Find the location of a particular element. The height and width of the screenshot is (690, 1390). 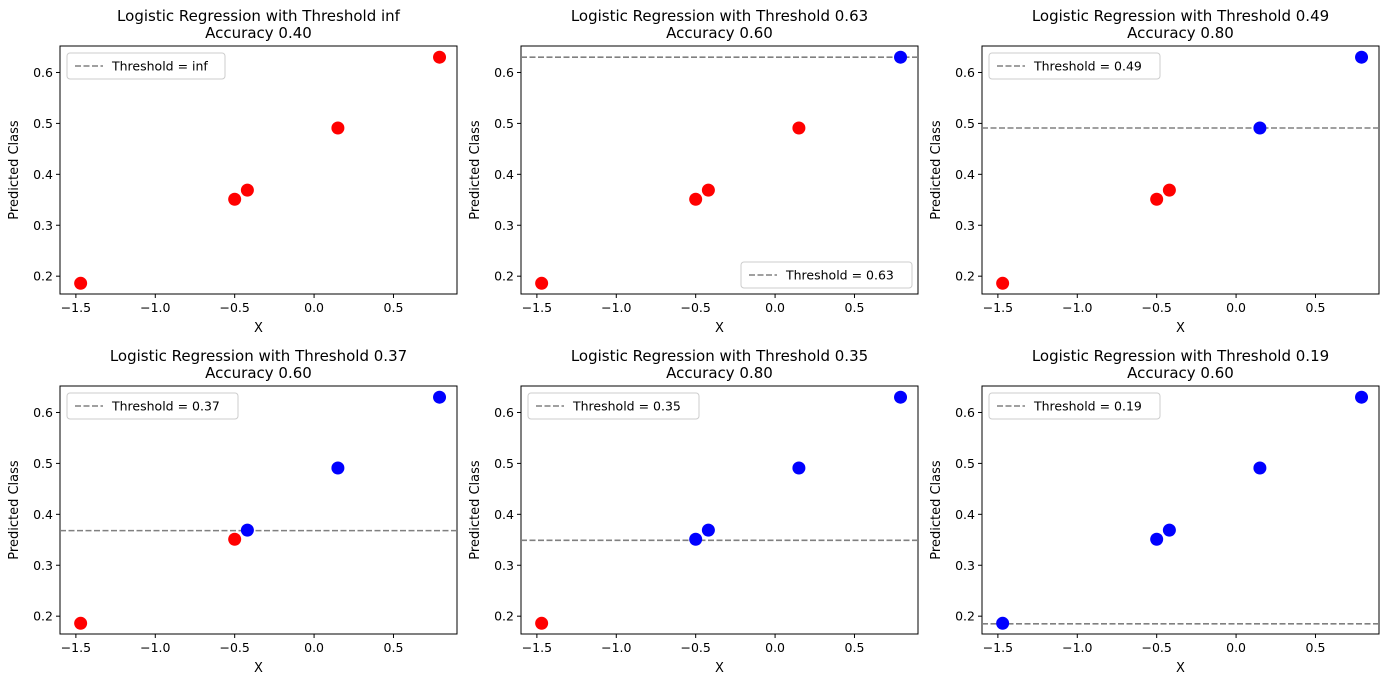

legend: Threshold = inf is located at coordinates (146, 66).